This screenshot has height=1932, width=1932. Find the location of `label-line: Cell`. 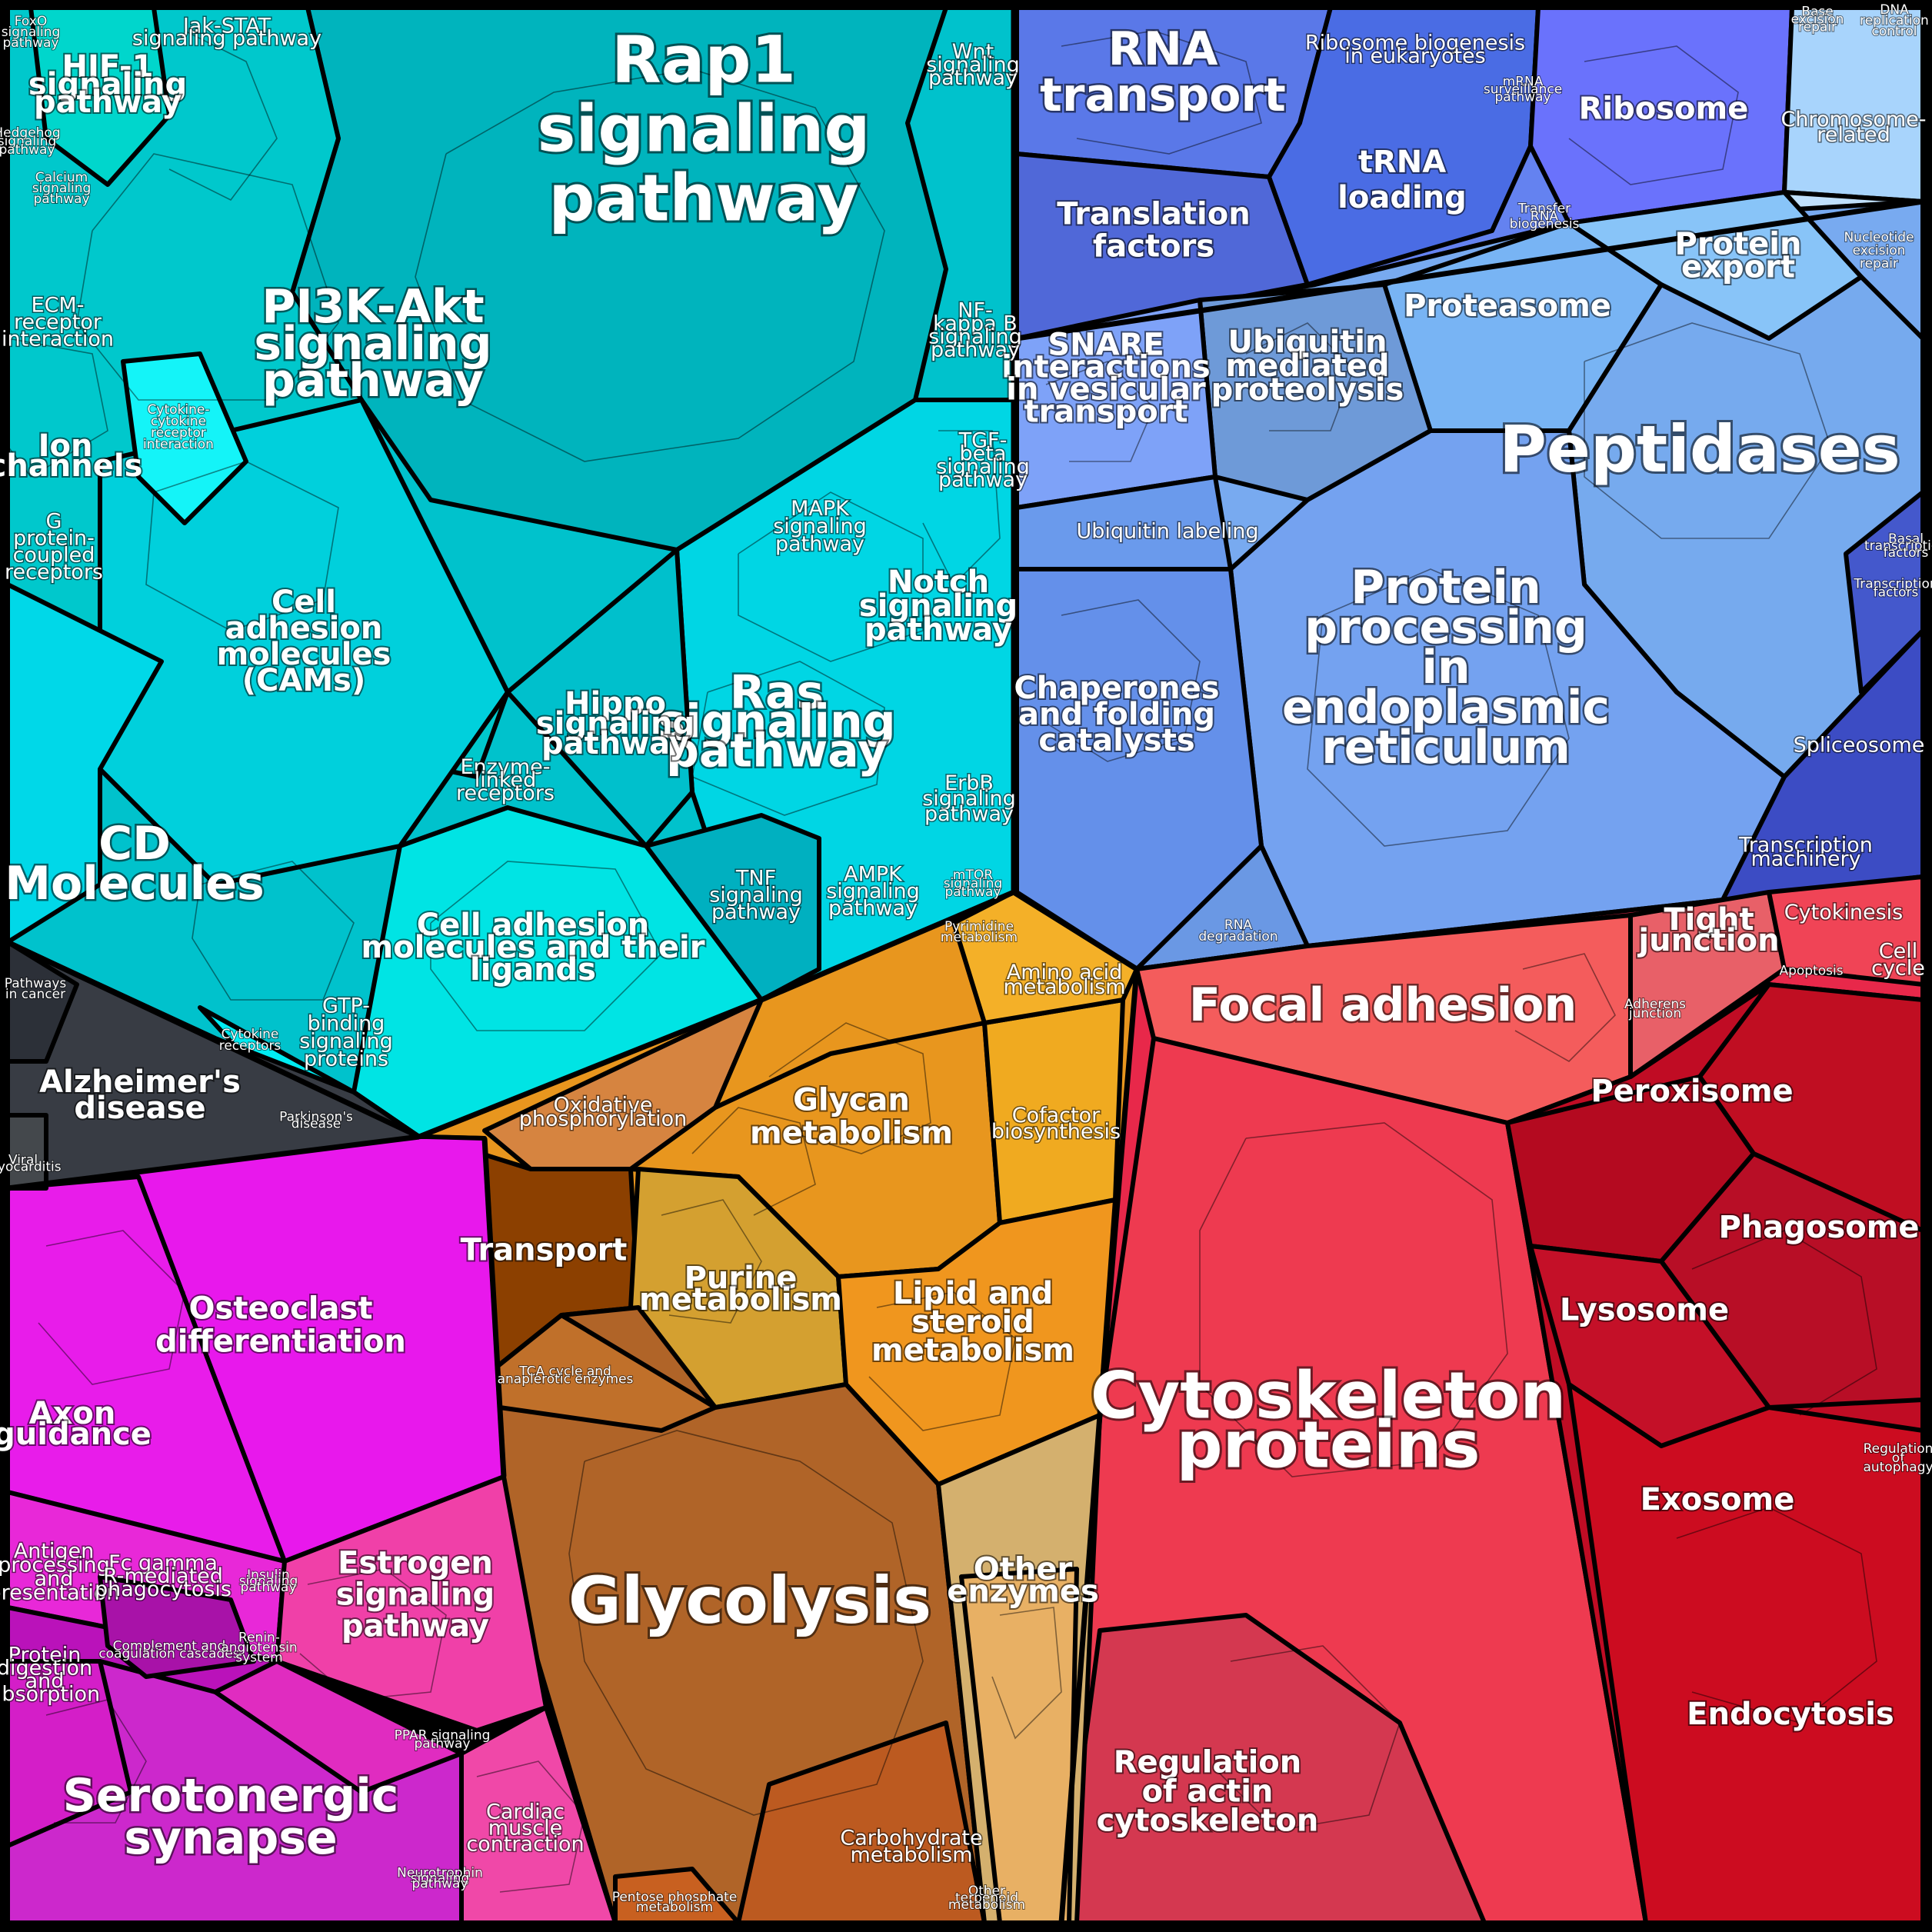

label-line: Cell is located at coordinates (1898, 952).